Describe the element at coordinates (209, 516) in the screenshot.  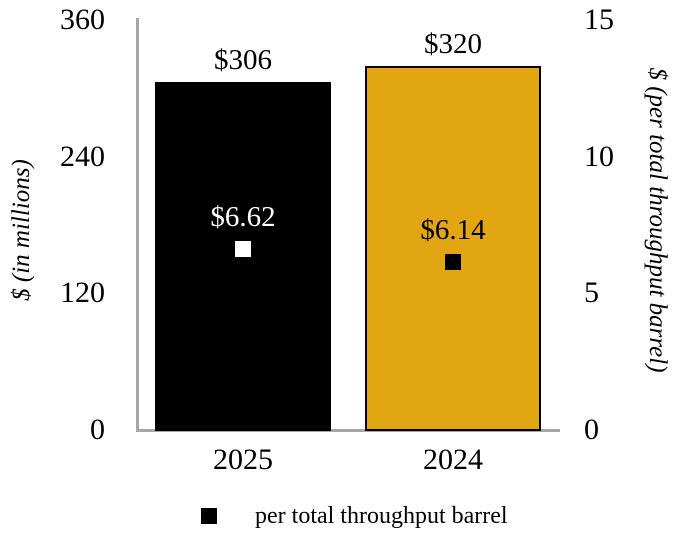
I see `legend-square-marker-icon` at that location.